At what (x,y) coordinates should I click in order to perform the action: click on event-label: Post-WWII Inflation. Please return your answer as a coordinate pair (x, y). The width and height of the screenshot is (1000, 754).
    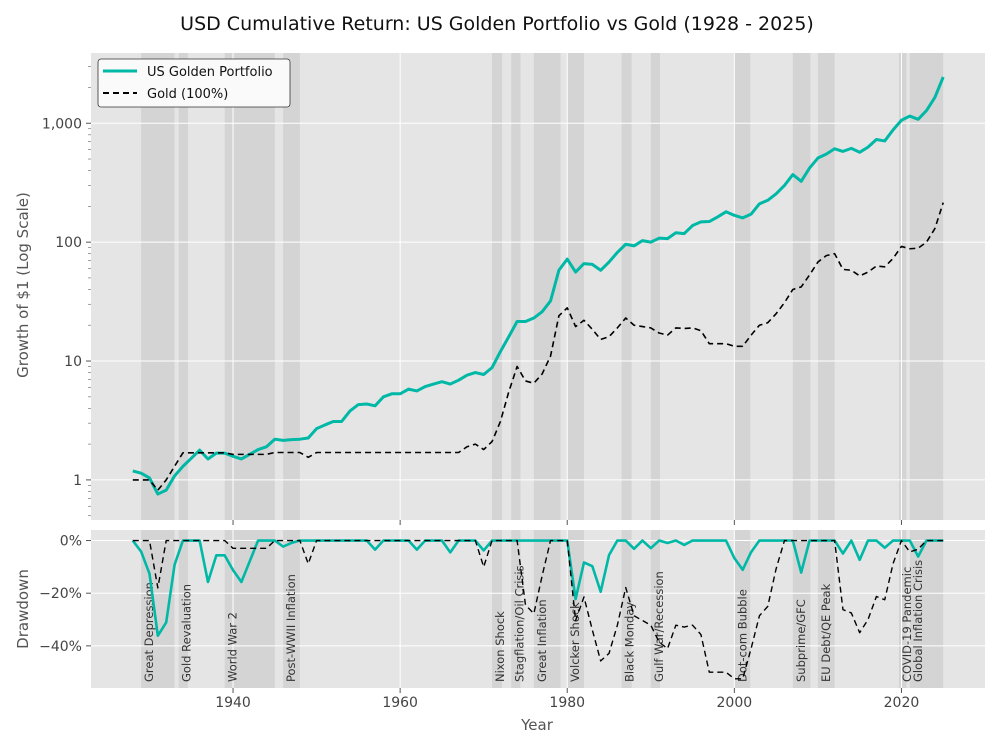
    Looking at the image, I should click on (291, 628).